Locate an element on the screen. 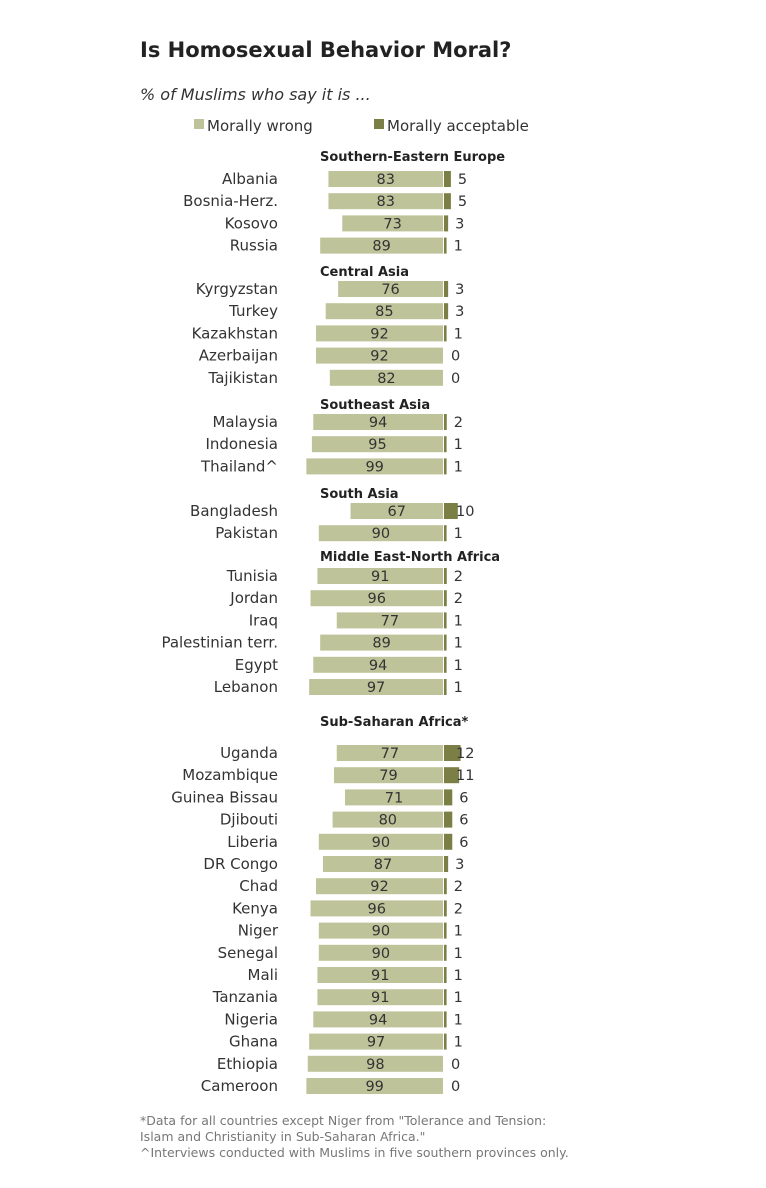 Image resolution: width=766 pixels, height=1188 pixels. value-morally-acceptable-ghana: 1 is located at coordinates (458, 1043).